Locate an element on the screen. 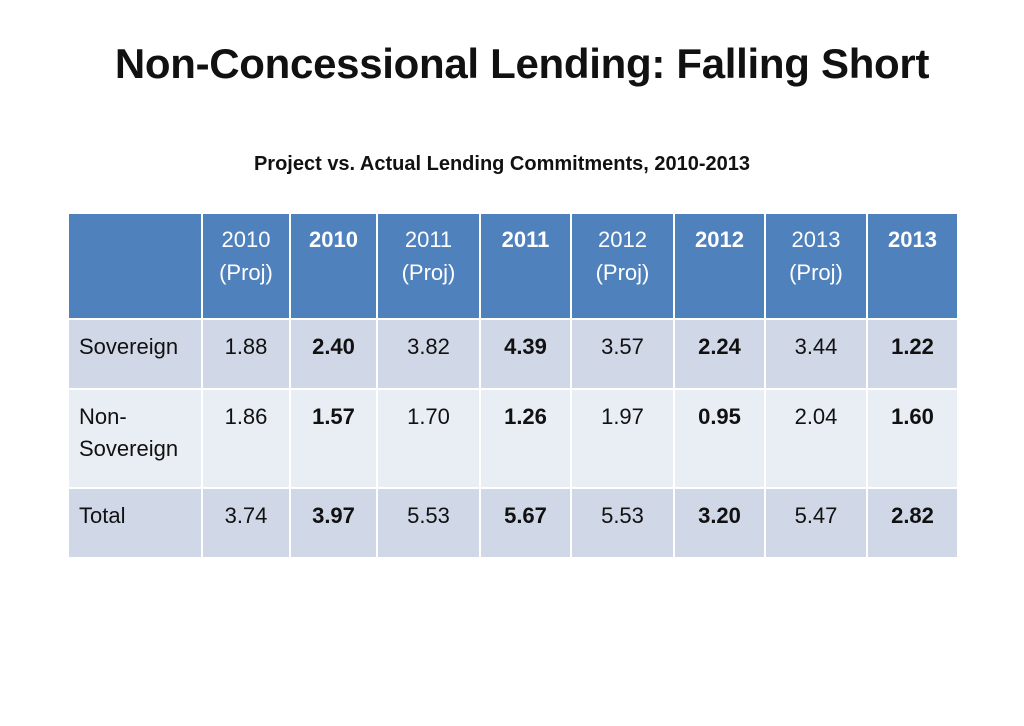 The width and height of the screenshot is (1024, 726). table-cell: 1.70 is located at coordinates (428, 438).